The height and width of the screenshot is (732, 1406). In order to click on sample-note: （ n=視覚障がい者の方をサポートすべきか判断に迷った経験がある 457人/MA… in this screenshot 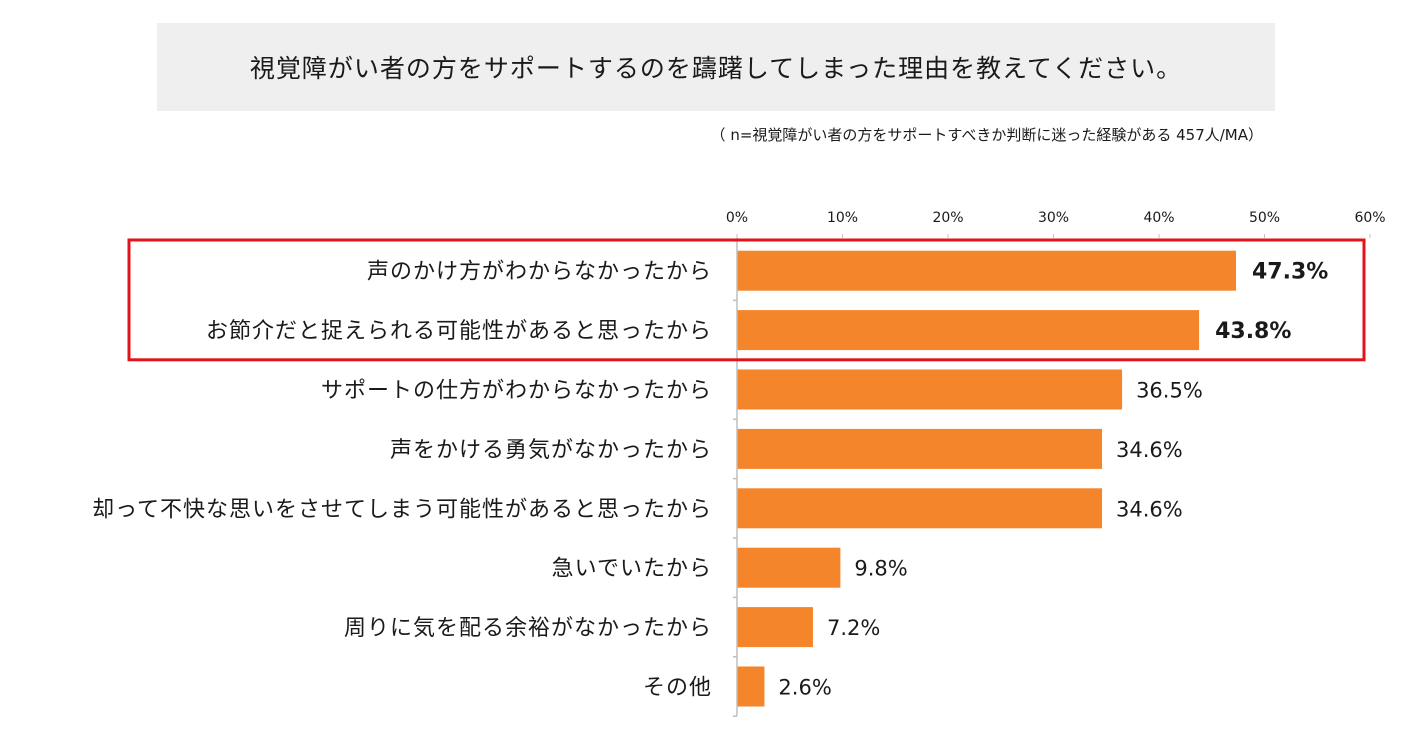, I will do `click(986, 135)`.